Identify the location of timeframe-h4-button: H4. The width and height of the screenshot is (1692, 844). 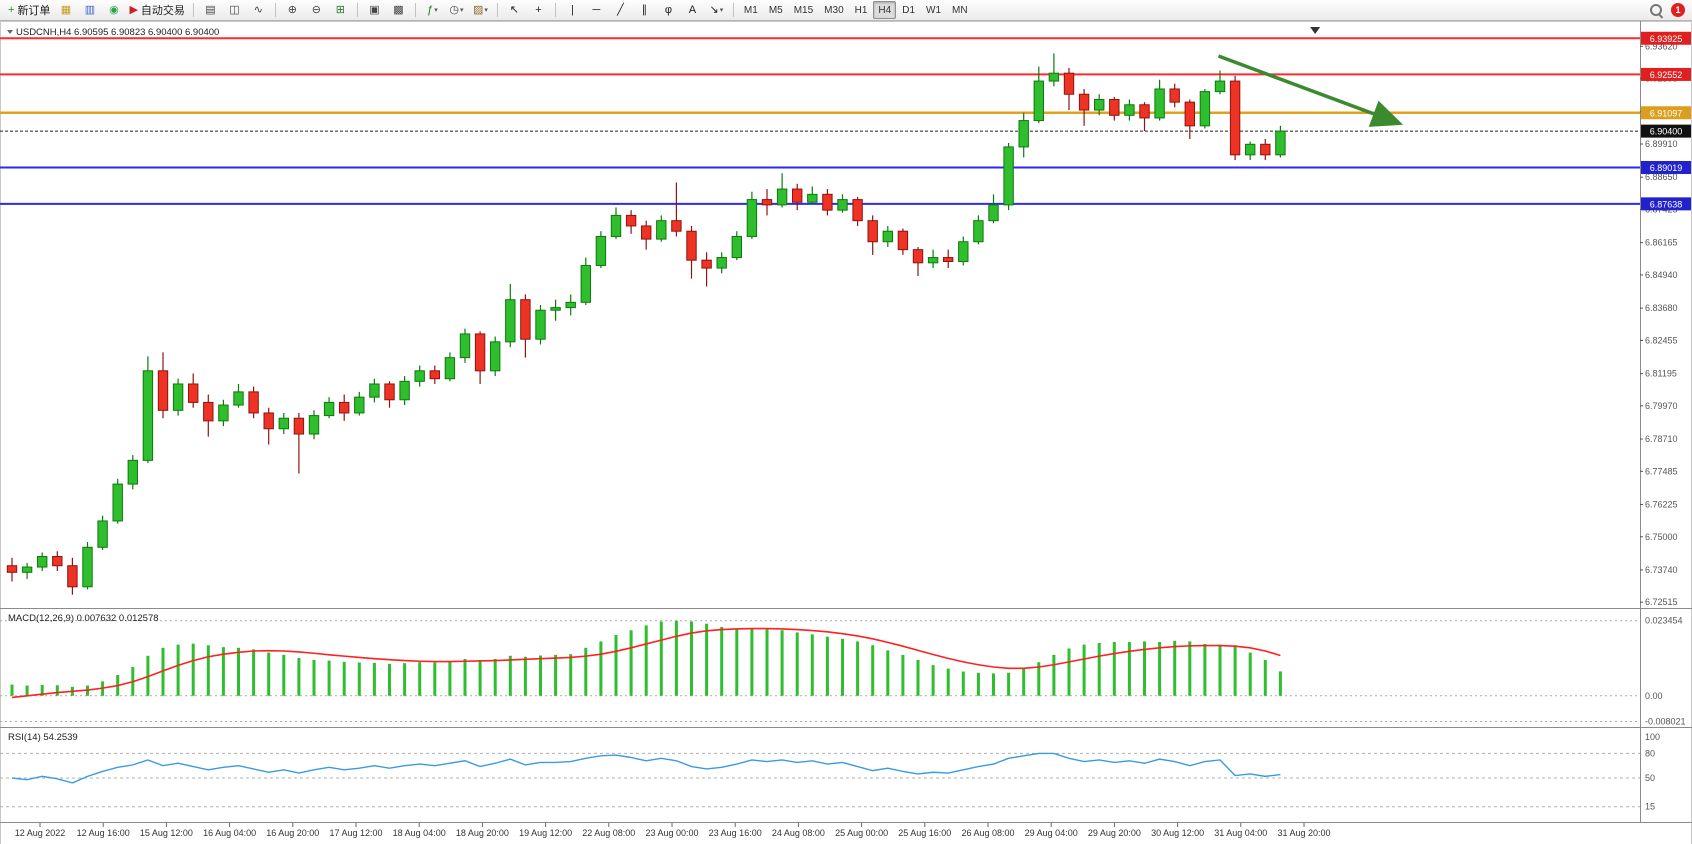
(885, 10).